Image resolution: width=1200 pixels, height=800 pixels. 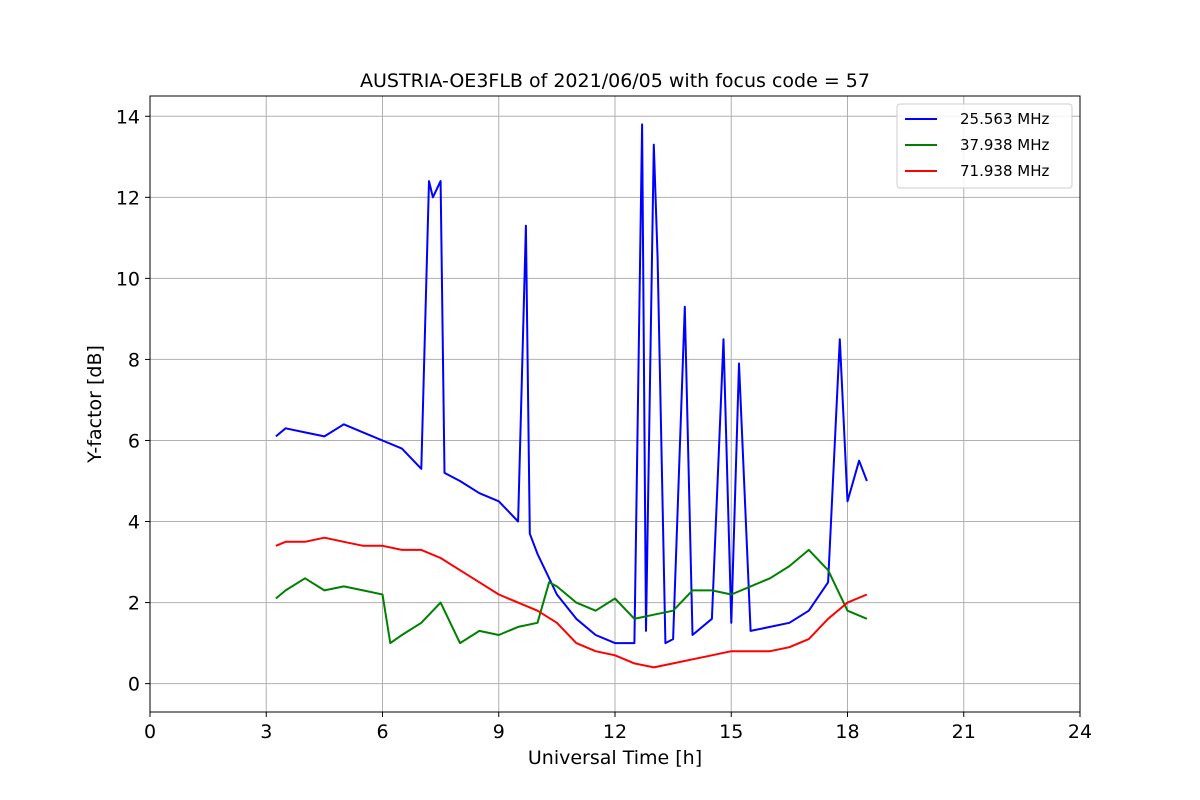 I want to click on x-axis-label: Universal Time [h], so click(x=615, y=758).